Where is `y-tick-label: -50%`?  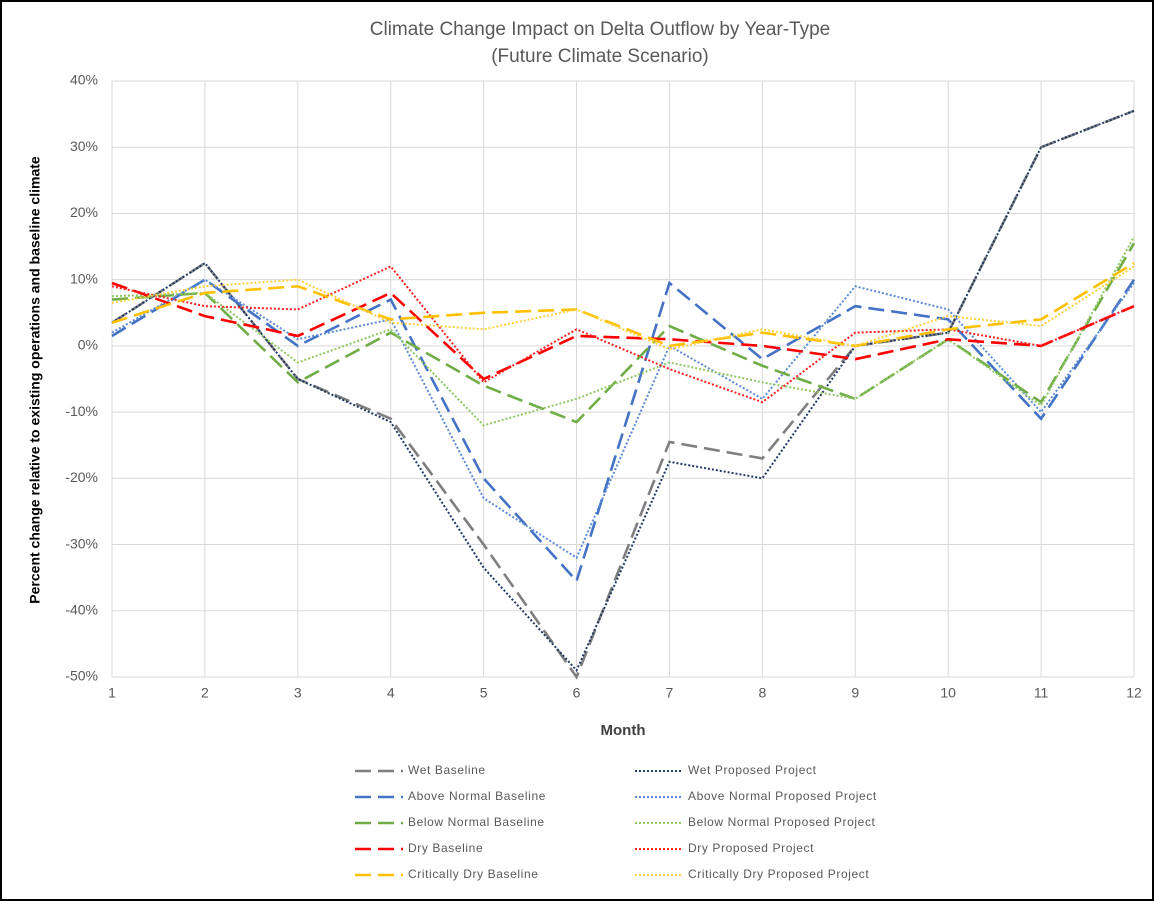
y-tick-label: -50% is located at coordinates (81, 676).